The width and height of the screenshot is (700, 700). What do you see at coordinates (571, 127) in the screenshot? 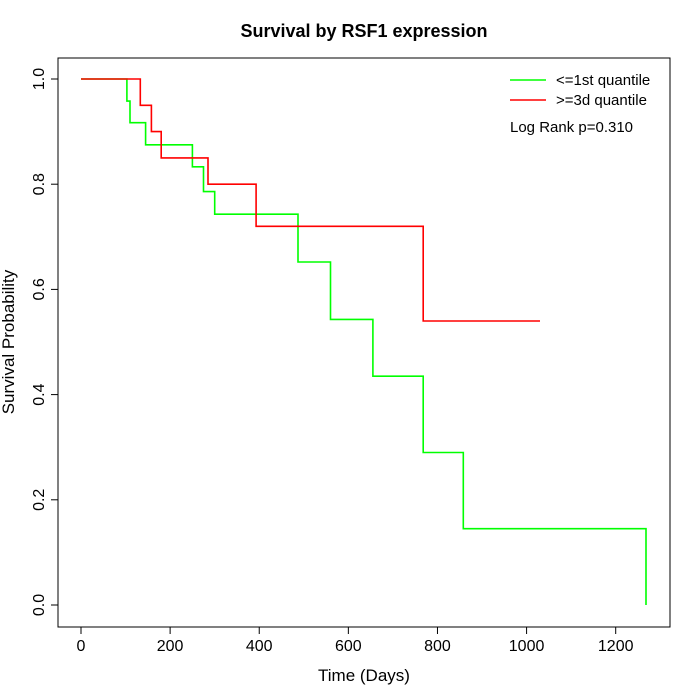
I see `log-rank-annotation: Log Rank p=0.310` at bounding box center [571, 127].